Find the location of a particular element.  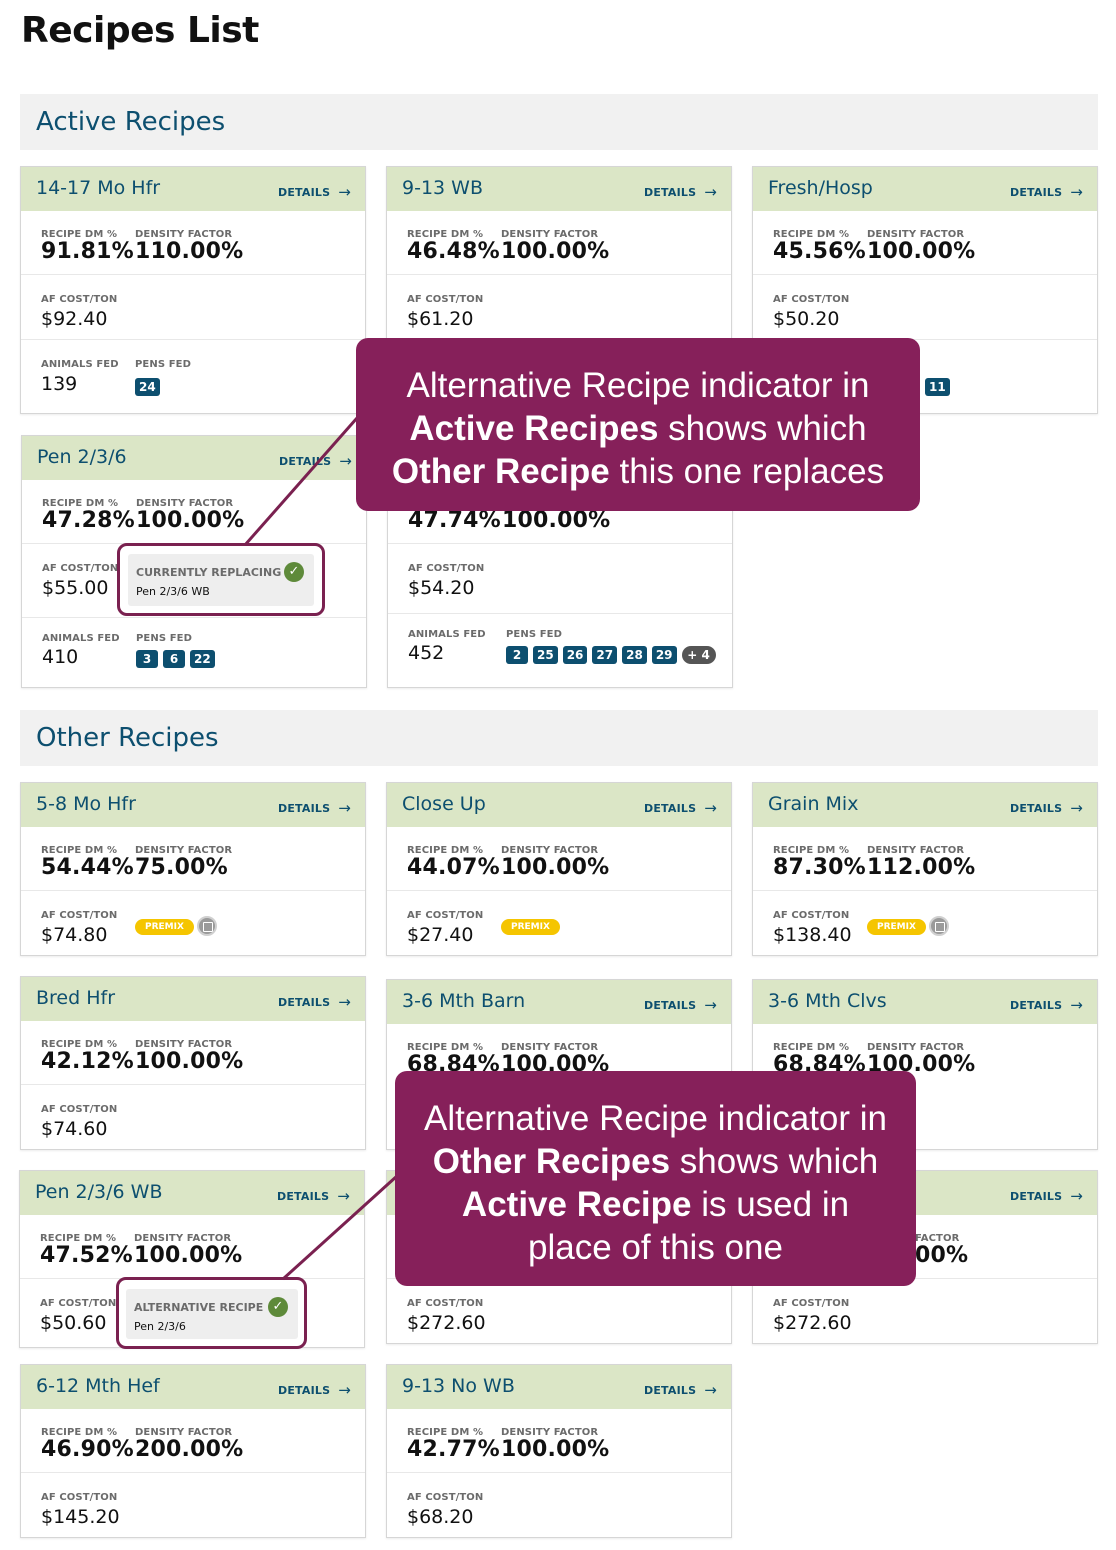

pen-badge: 29 is located at coordinates (664, 655).